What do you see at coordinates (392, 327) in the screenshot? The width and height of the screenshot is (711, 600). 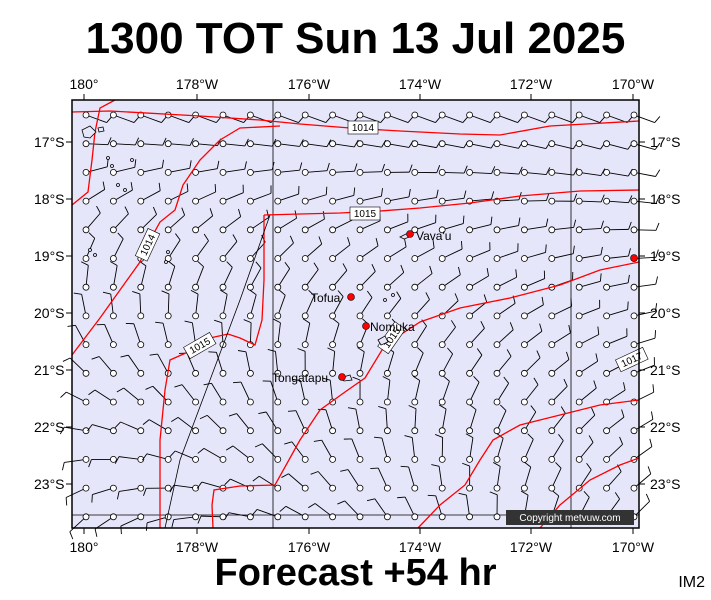 I see `place-label-nomuka: Nomuka` at bounding box center [392, 327].